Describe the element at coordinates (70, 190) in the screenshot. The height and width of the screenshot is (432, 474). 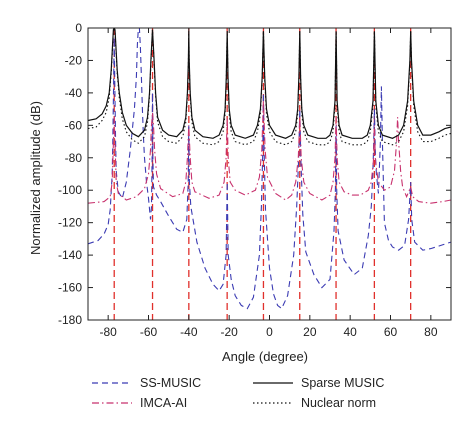
I see `y-tick-label: -100` at that location.